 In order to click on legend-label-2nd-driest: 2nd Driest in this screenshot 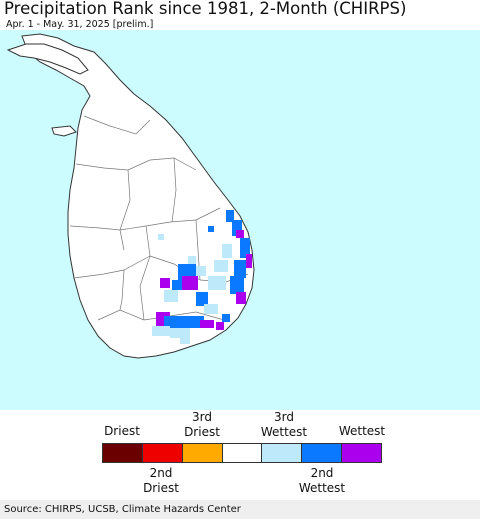, I will do `click(161, 480)`.